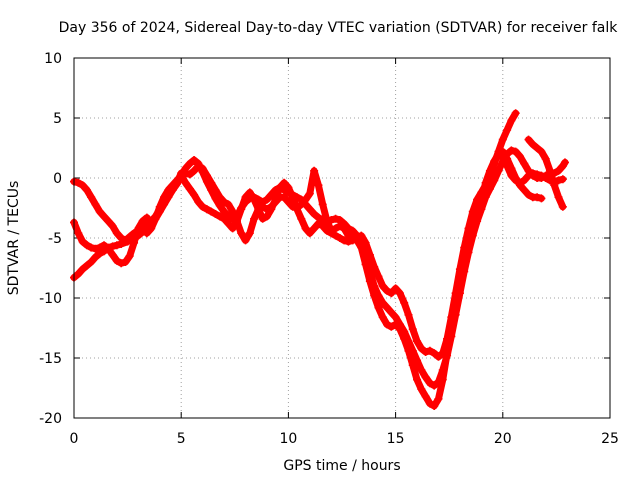 Image resolution: width=640 pixels, height=480 pixels. Describe the element at coordinates (53, 59) in the screenshot. I see `y-tick-label: 10` at that location.